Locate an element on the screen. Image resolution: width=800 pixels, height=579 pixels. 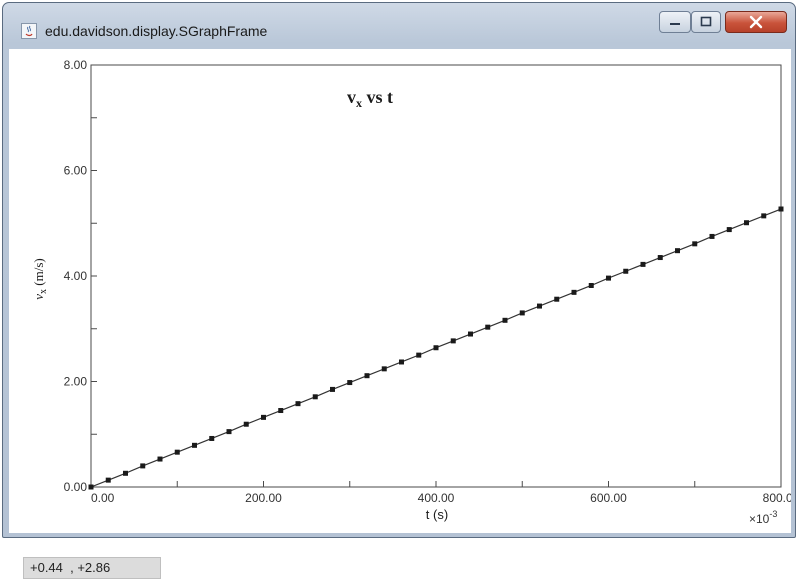
close-button is located at coordinates (756, 22).